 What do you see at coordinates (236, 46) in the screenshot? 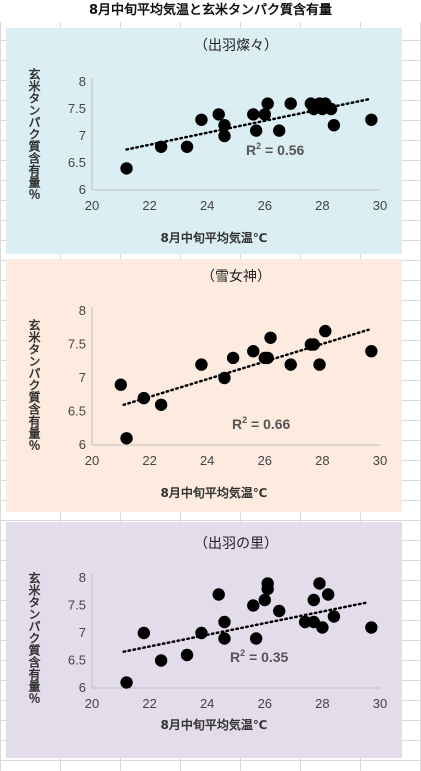
I see `chart-title: （出羽燦々）` at bounding box center [236, 46].